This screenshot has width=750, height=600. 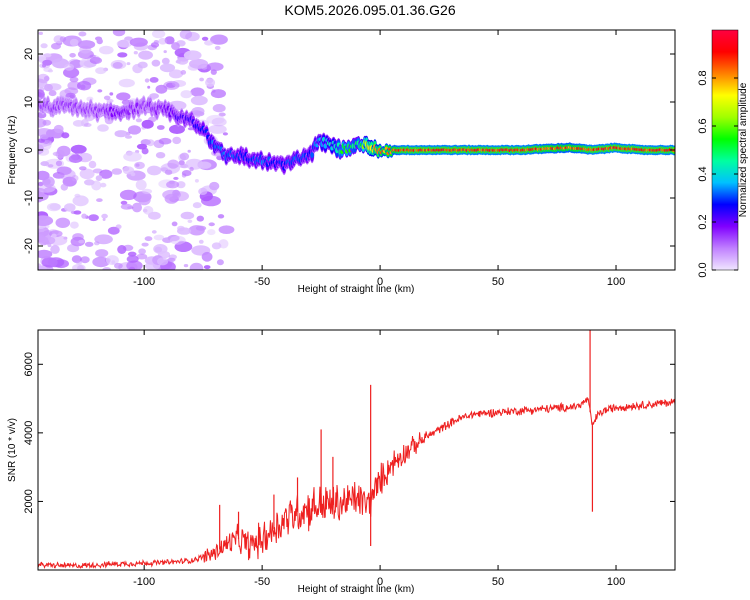 I want to click on colorbar-tick-label: 0.8, so click(x=703, y=77).